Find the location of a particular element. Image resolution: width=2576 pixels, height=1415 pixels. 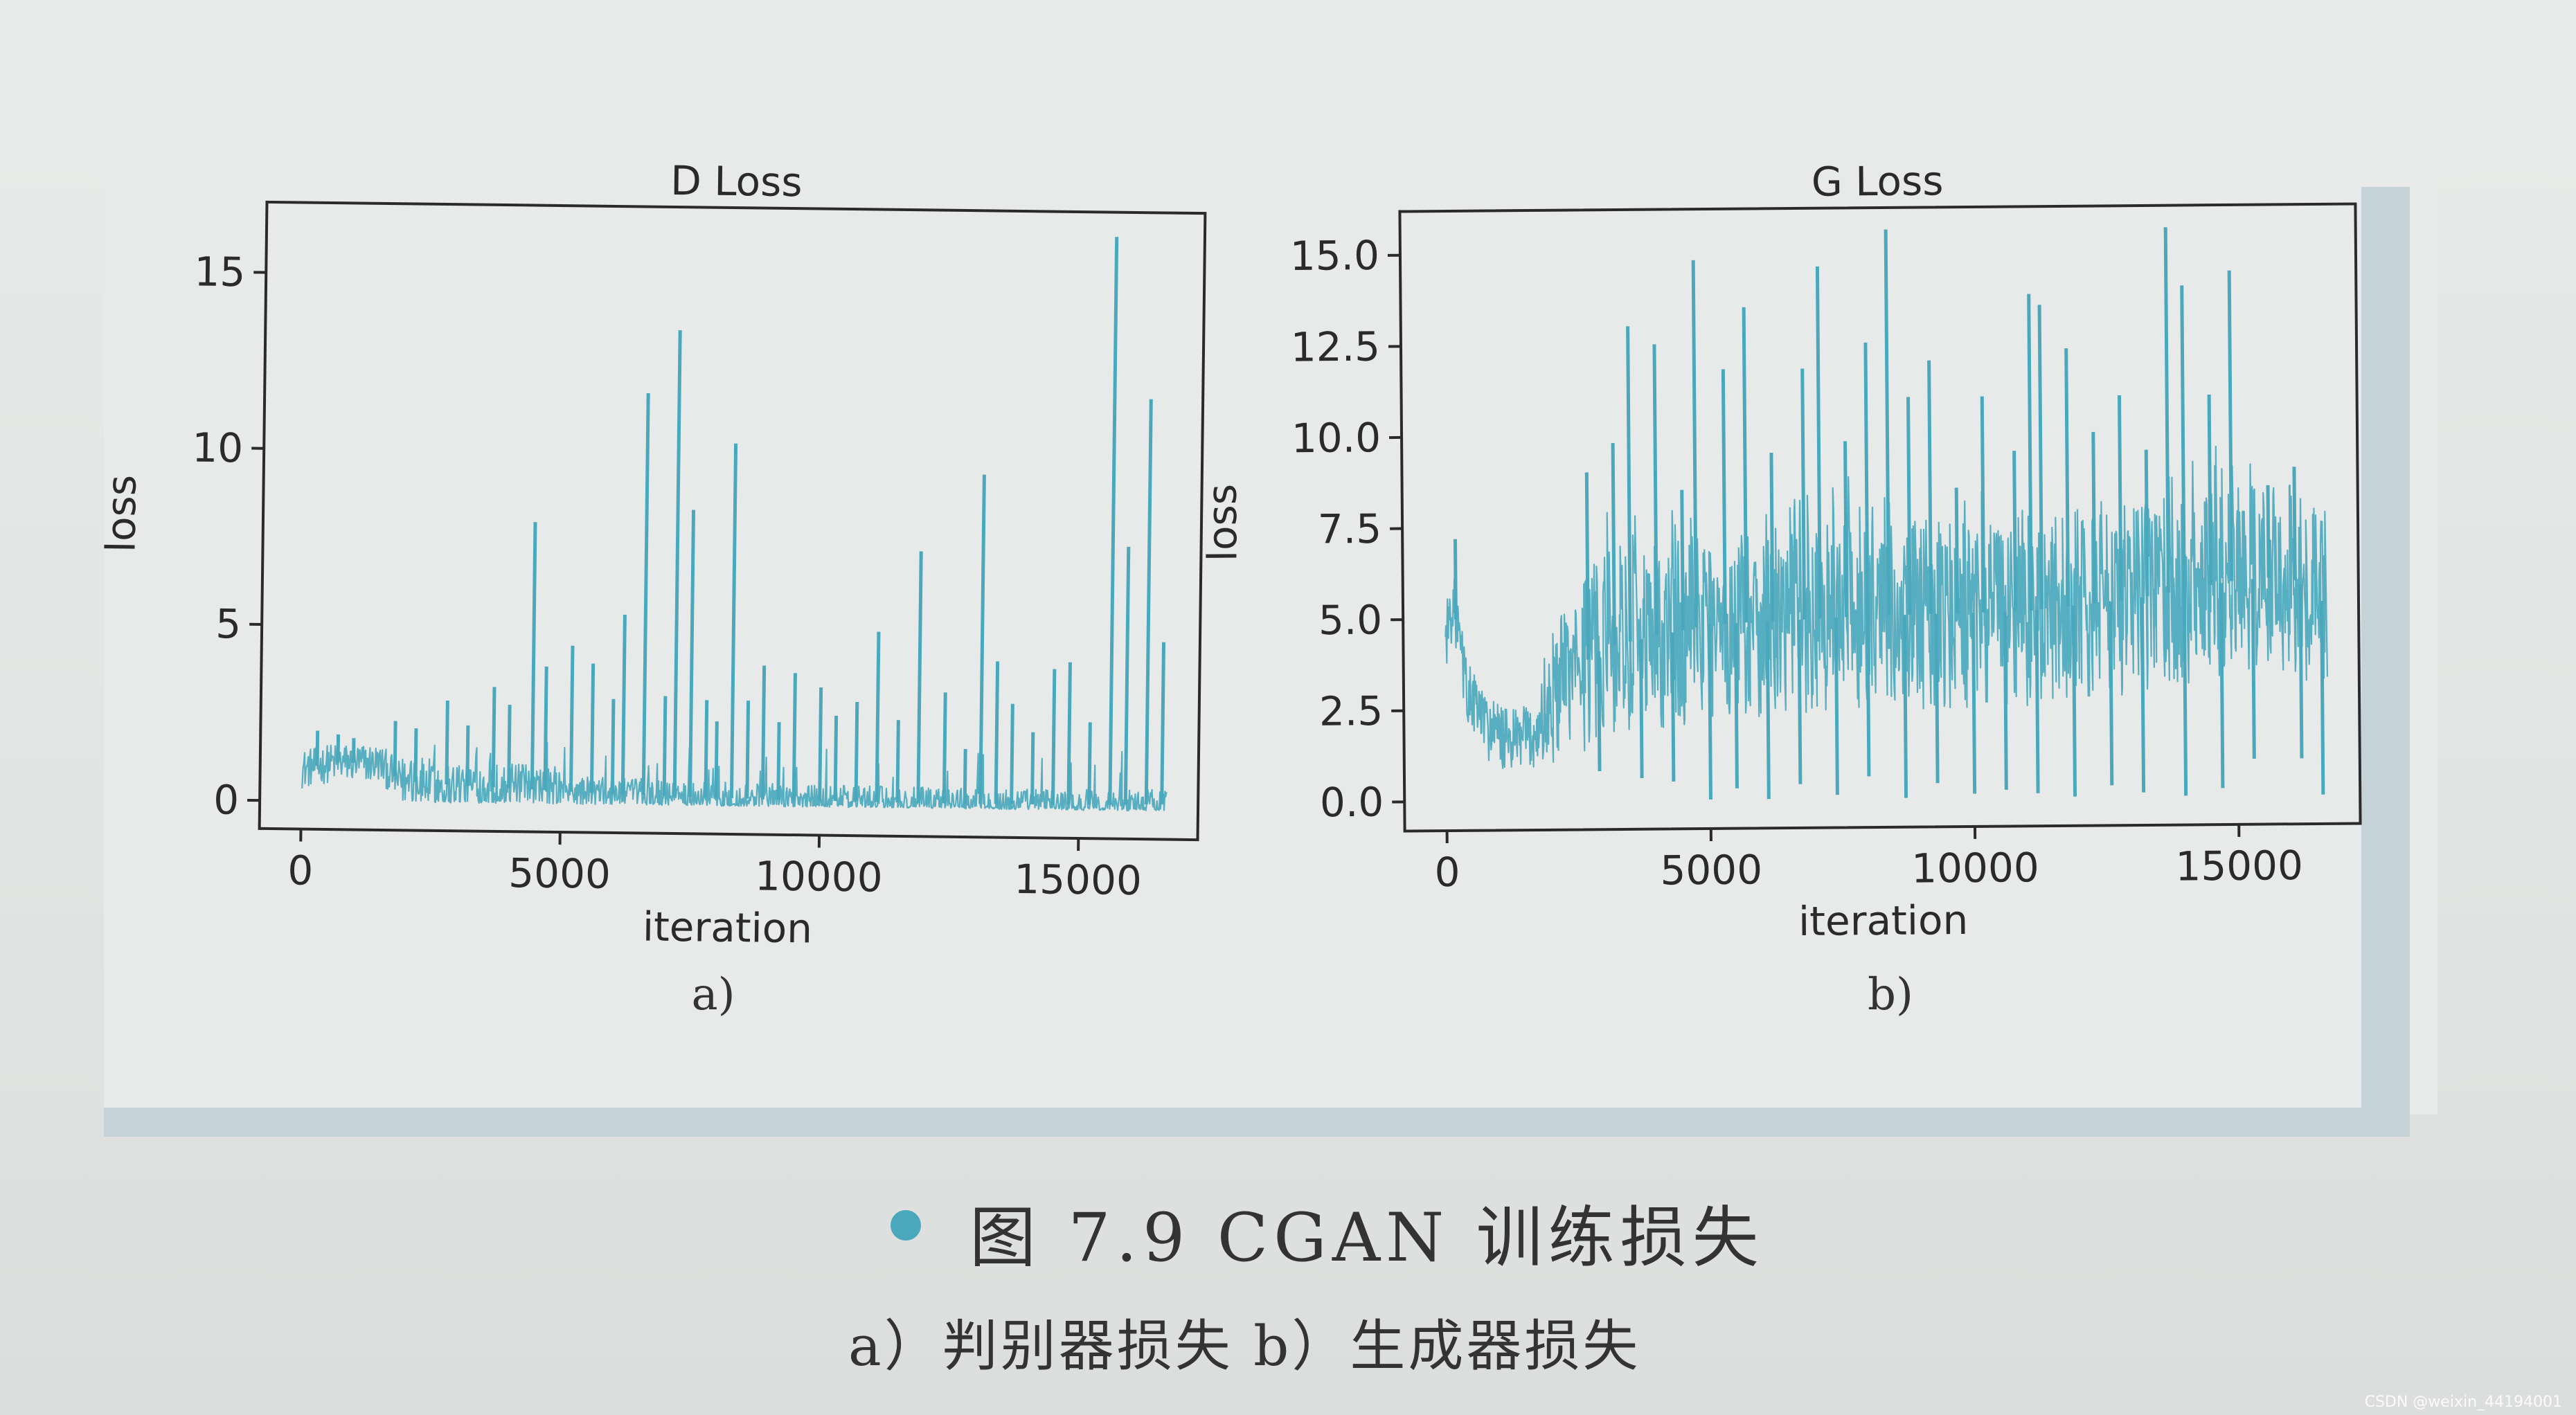

caption-bullet is located at coordinates (906, 1225).